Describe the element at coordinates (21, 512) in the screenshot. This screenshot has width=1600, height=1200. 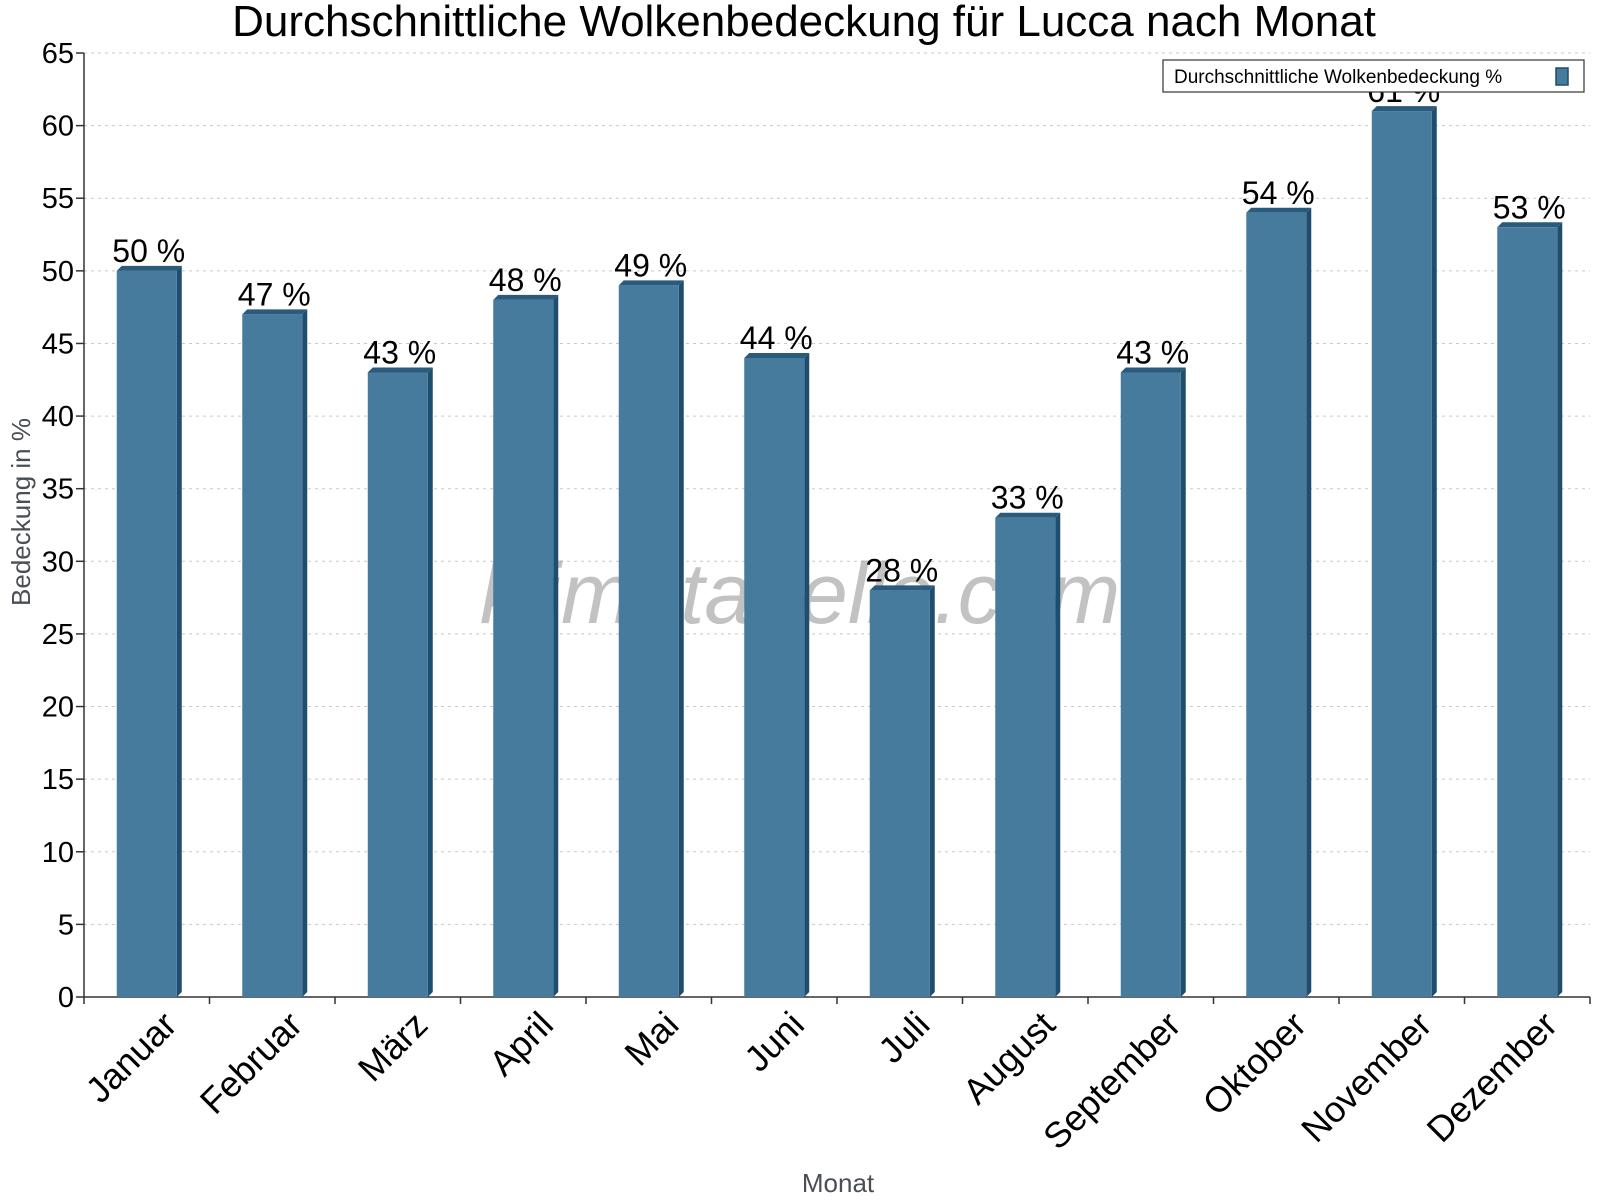
I see `y-axis-label: Bedeckung in %` at that location.